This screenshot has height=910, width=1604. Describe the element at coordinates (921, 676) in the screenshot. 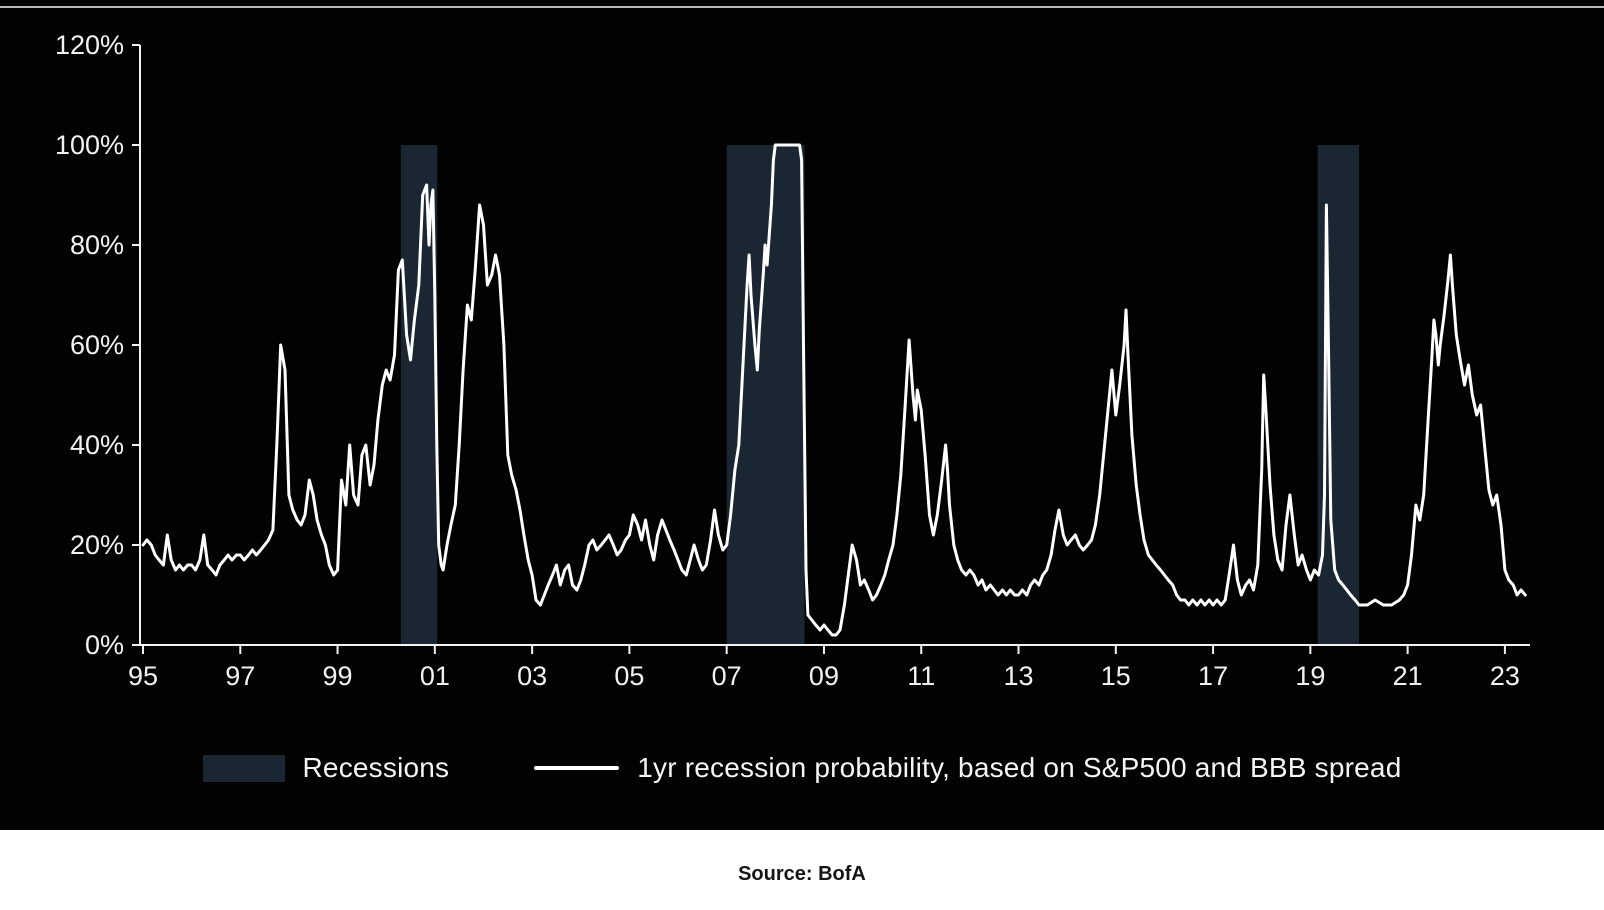

I see `x-tick-label: 11` at that location.